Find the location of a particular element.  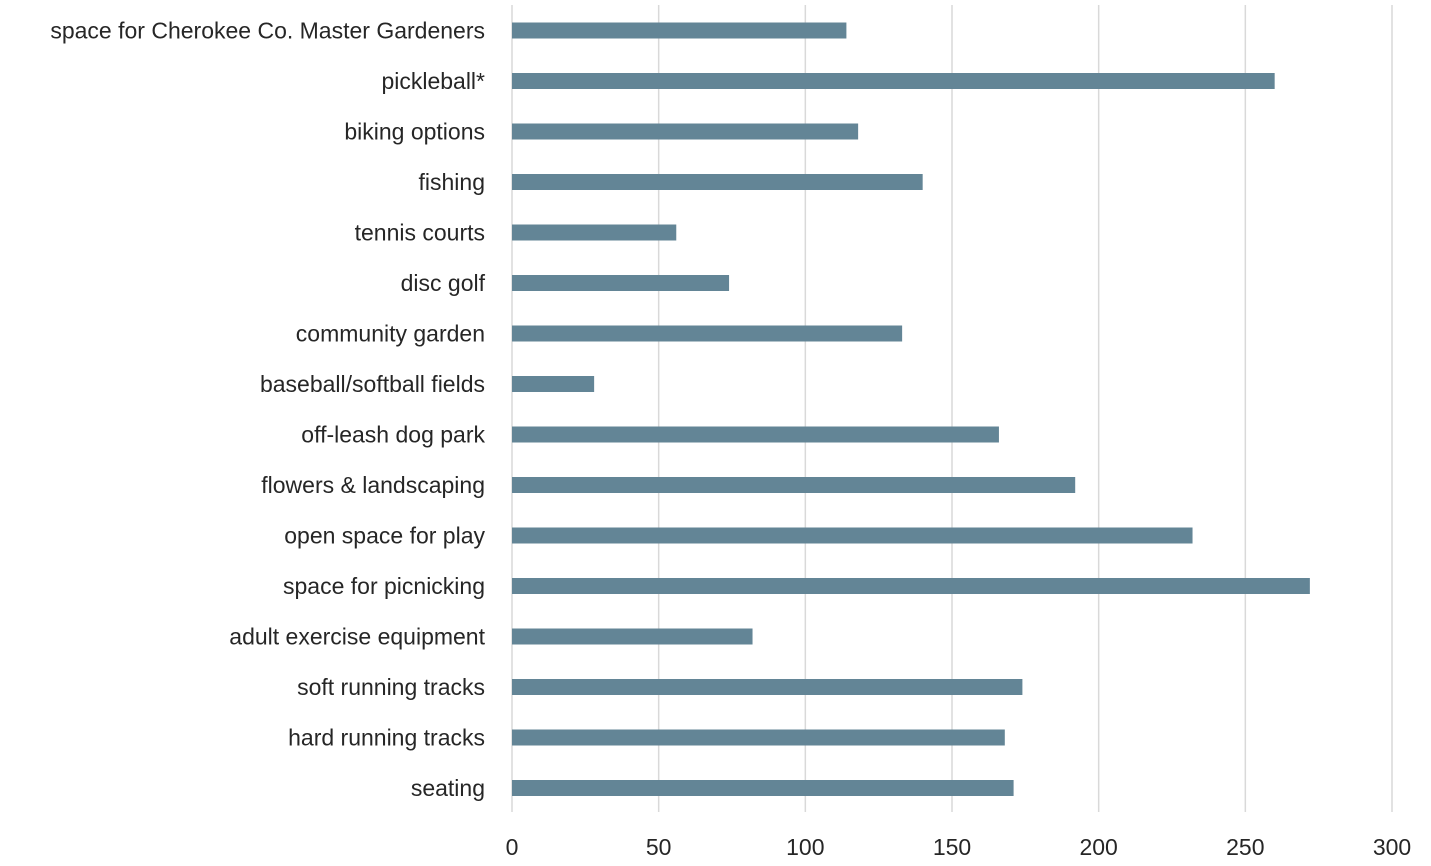

x-tick-label: 50 is located at coordinates (659, 847).